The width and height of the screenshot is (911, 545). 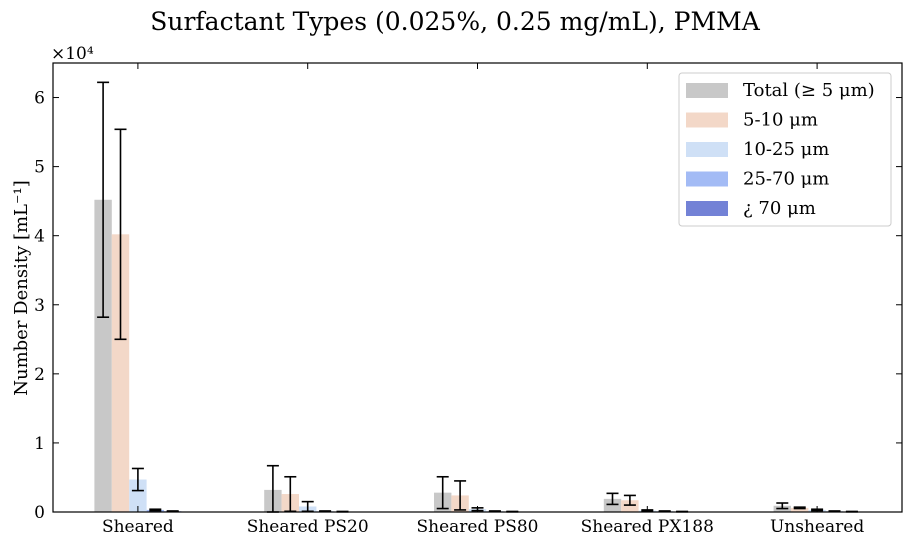 What do you see at coordinates (817, 527) in the screenshot?
I see `x-tick-label: Unsheared` at bounding box center [817, 527].